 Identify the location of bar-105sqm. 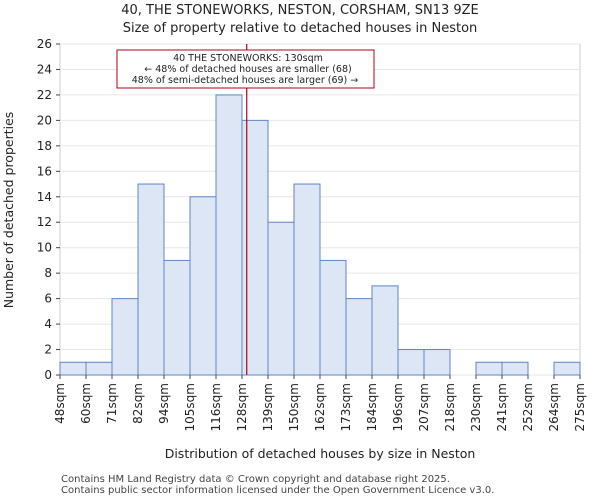
(203, 286).